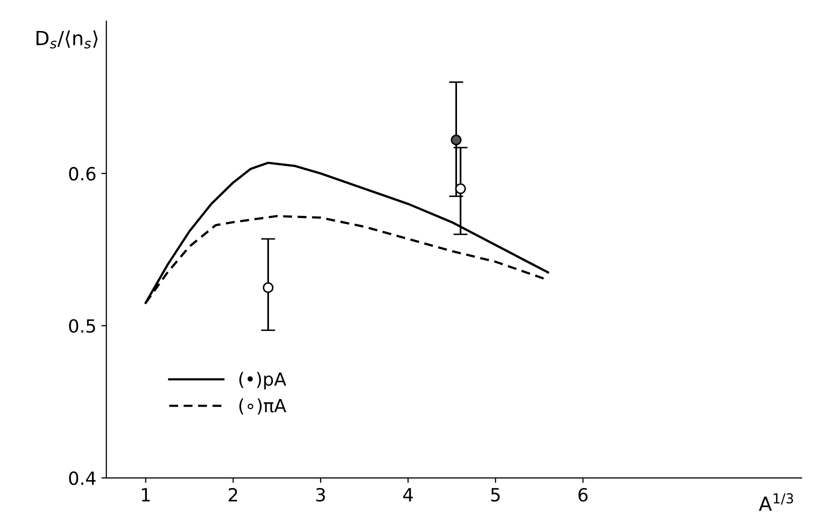 The height and width of the screenshot is (531, 818). What do you see at coordinates (495, 495) in the screenshot?
I see `x-tick-label: 5` at bounding box center [495, 495].